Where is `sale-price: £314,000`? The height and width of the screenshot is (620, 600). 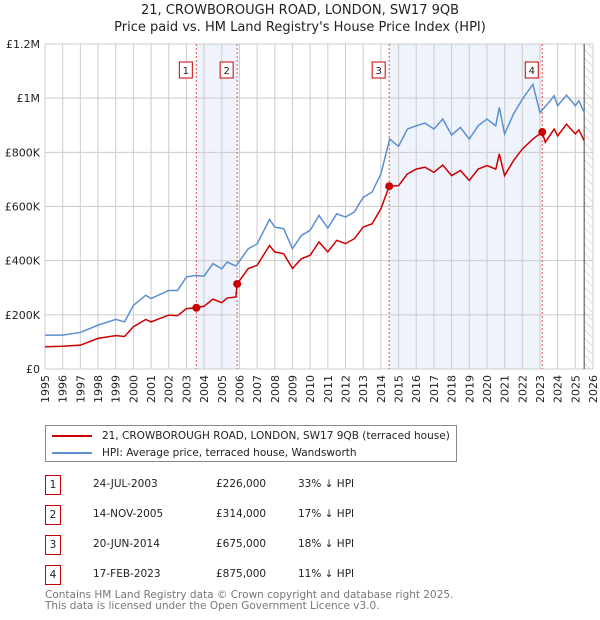
sale-price: £314,000 is located at coordinates (241, 514).